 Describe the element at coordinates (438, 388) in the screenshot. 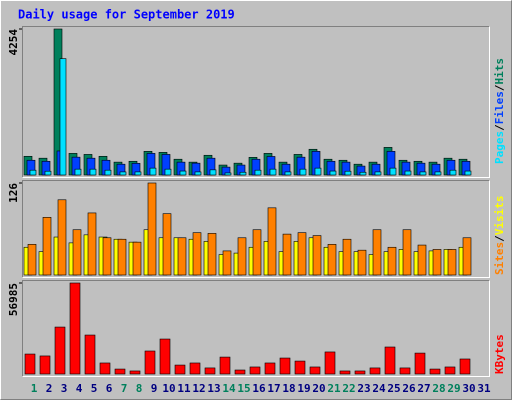

I see `x-tick-label: 28` at that location.